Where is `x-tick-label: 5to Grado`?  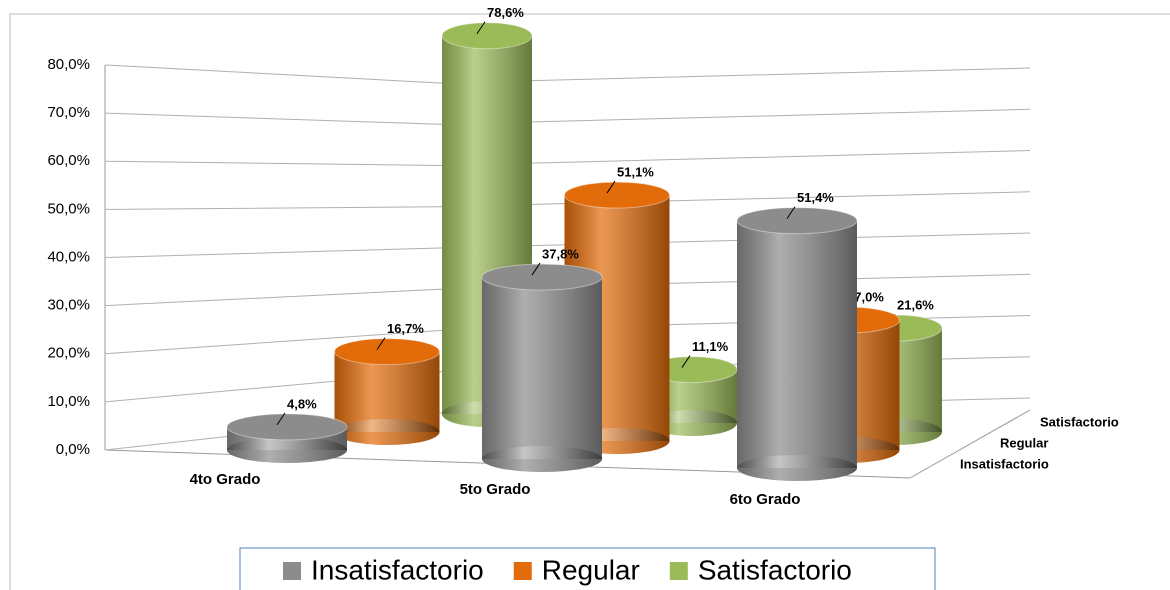
x-tick-label: 5to Grado is located at coordinates (495, 489).